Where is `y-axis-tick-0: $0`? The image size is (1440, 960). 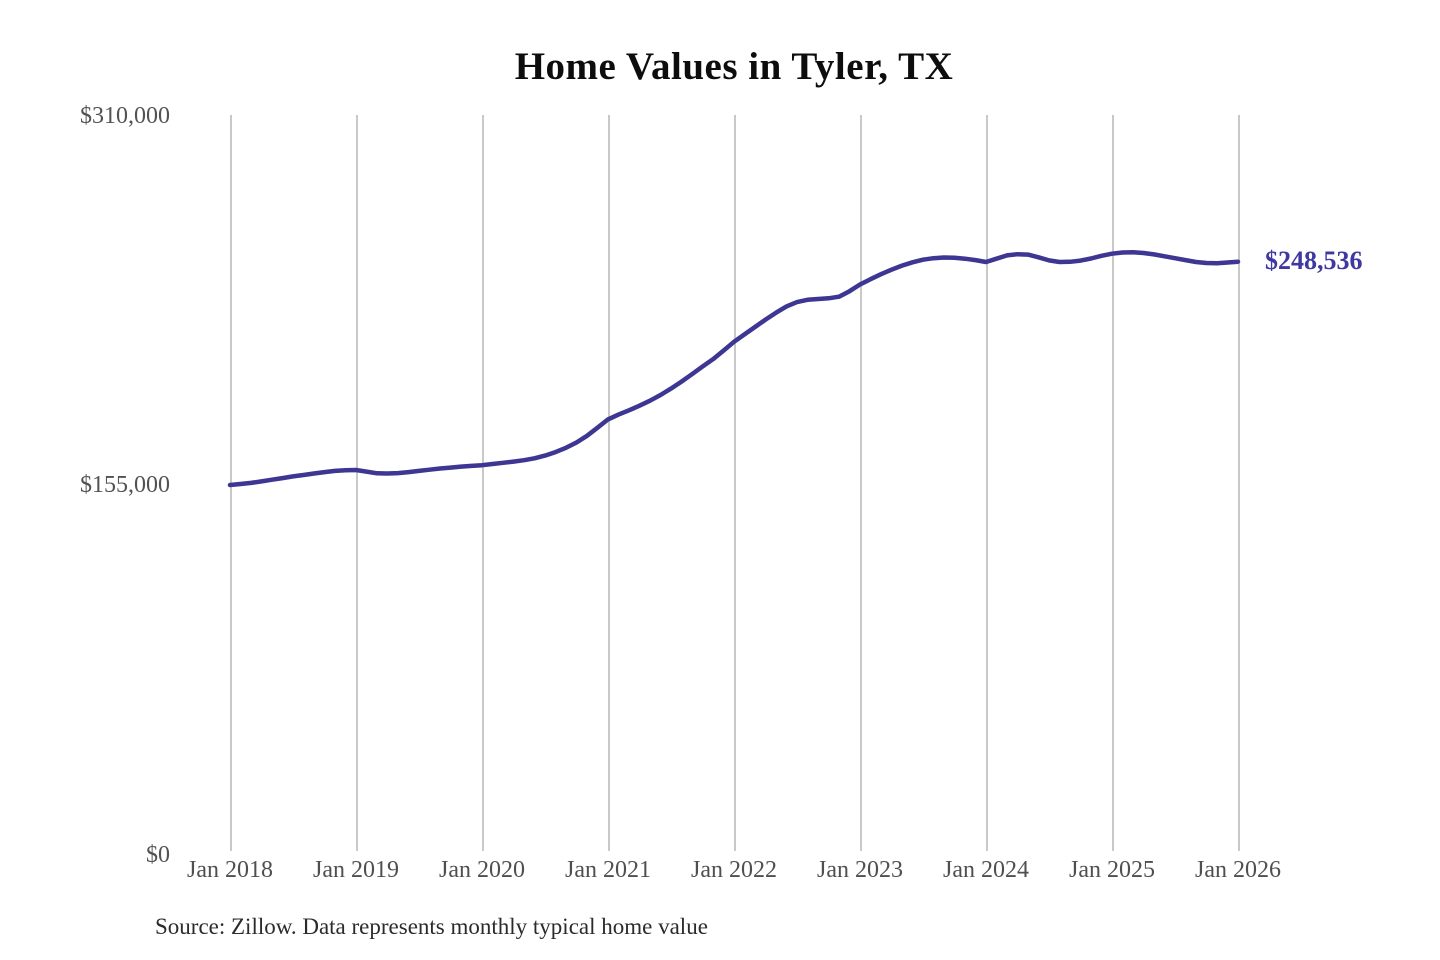 y-axis-tick-0: $0 is located at coordinates (158, 855).